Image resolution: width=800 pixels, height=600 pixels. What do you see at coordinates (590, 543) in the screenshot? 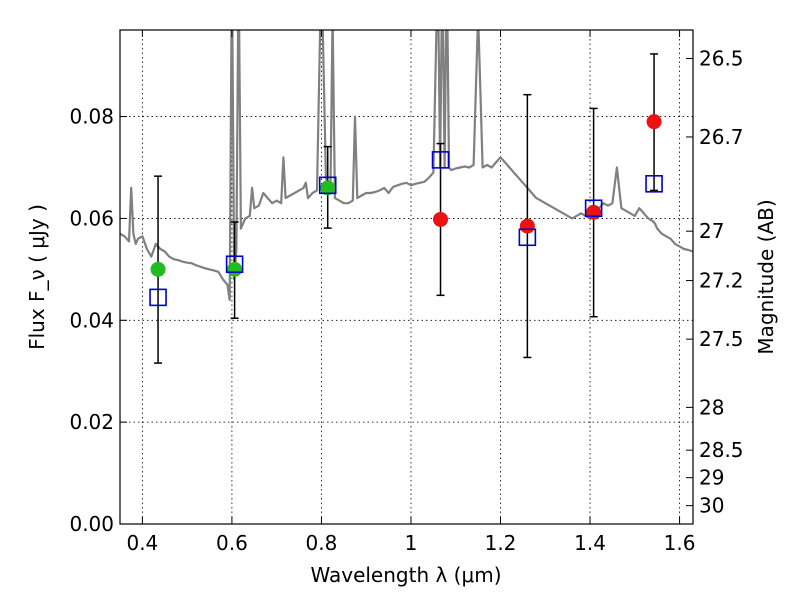
I see `x-tick-label: 1.4` at bounding box center [590, 543].